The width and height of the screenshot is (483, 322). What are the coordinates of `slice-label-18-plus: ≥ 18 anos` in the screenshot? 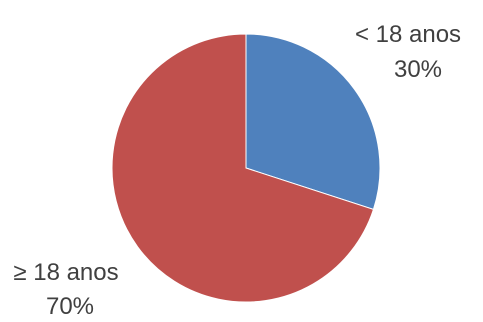 It's located at (65, 272).